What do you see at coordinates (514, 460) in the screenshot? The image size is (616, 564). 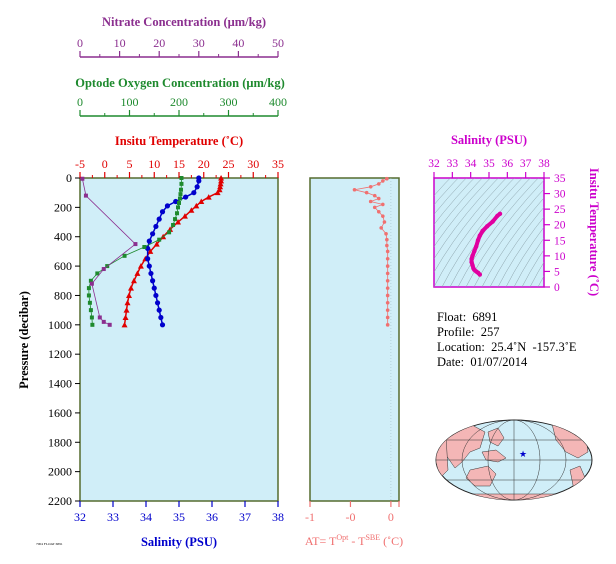 I see `world-map: ★` at bounding box center [514, 460].